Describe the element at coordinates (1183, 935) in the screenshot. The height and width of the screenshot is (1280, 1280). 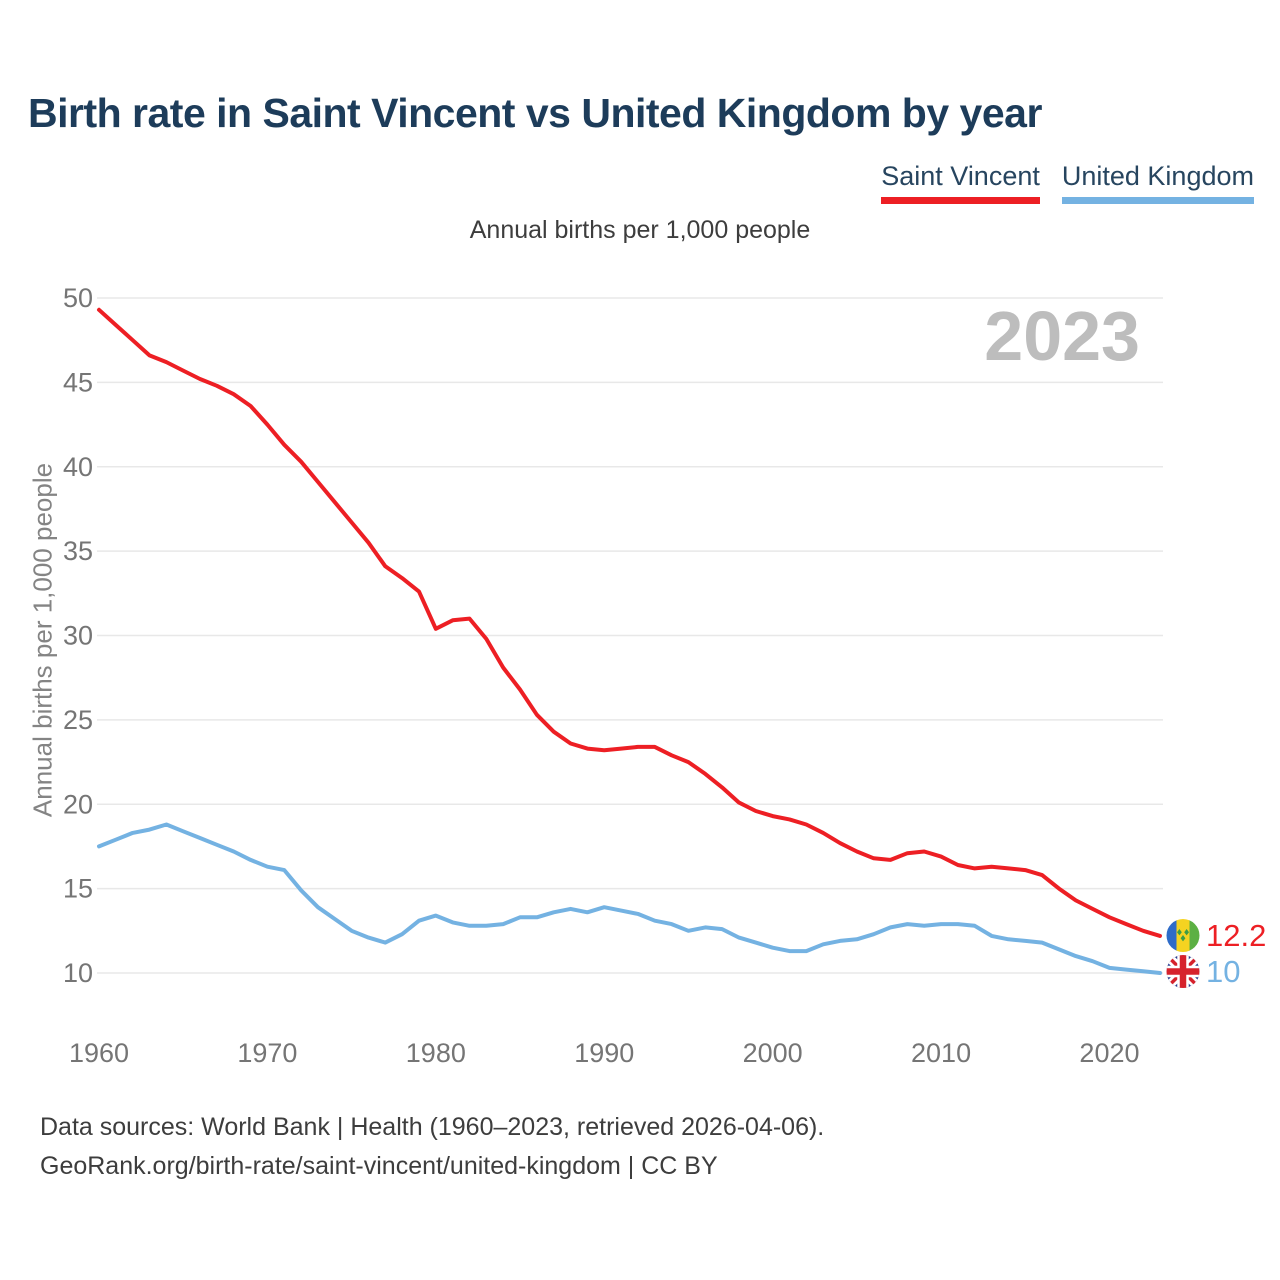
I see `saint-vincent-flag-icon` at that location.